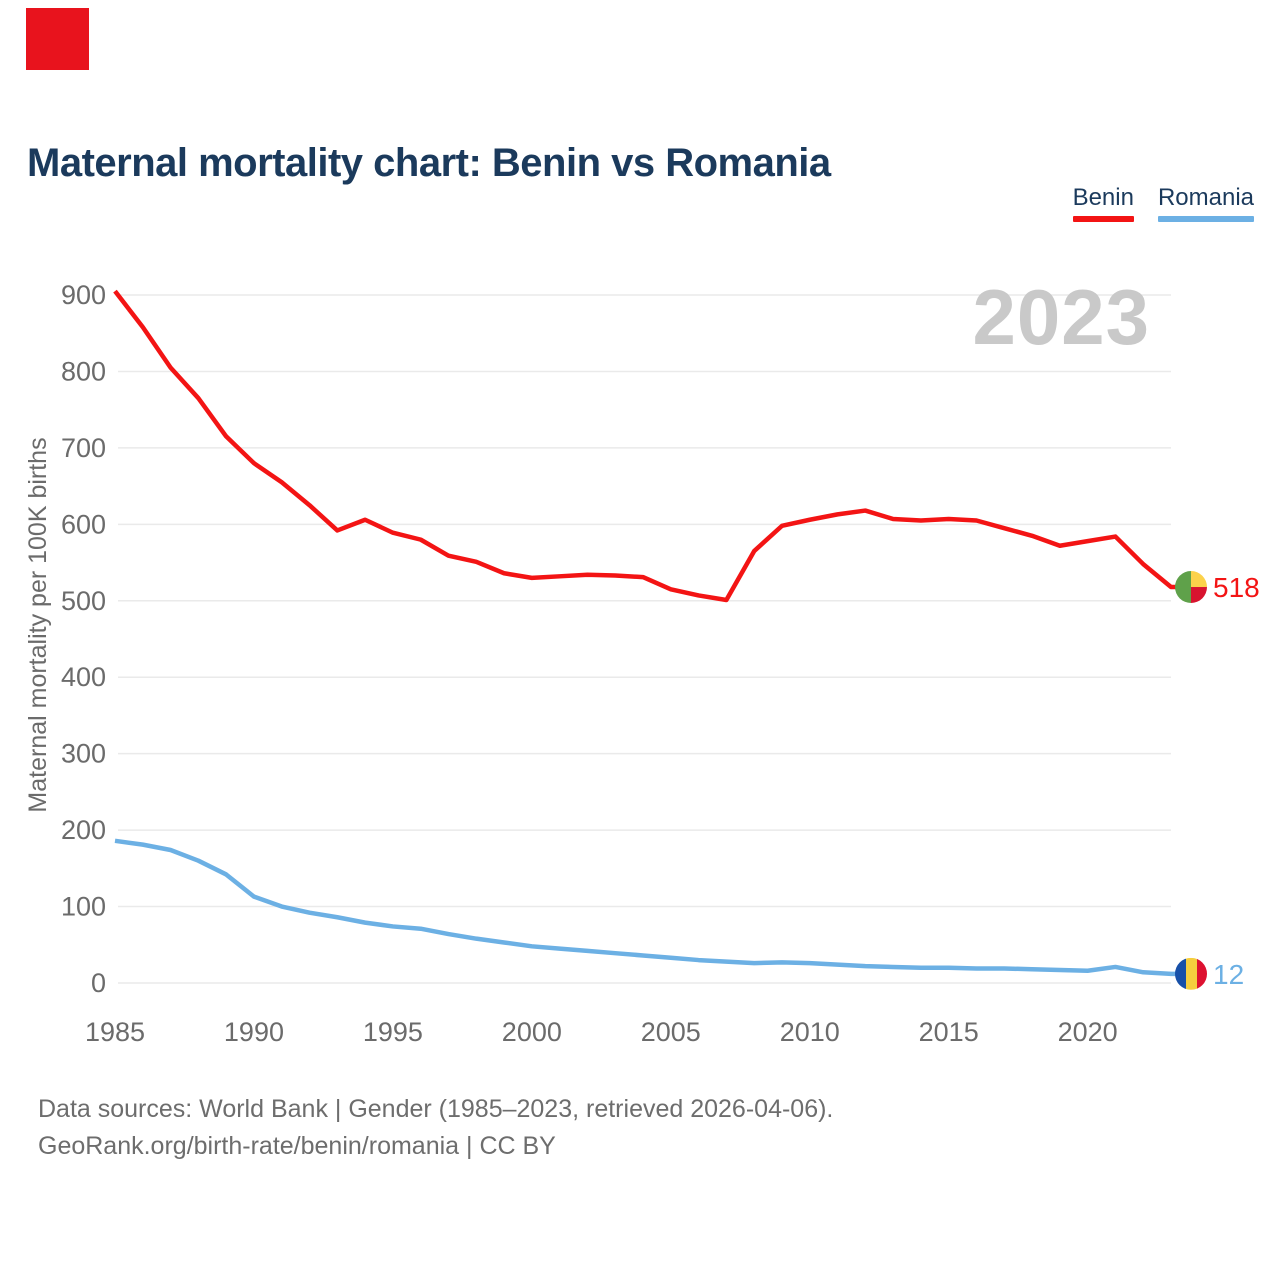 Image resolution: width=1280 pixels, height=1280 pixels. I want to click on legend-item-romania: Romania, so click(1205, 203).